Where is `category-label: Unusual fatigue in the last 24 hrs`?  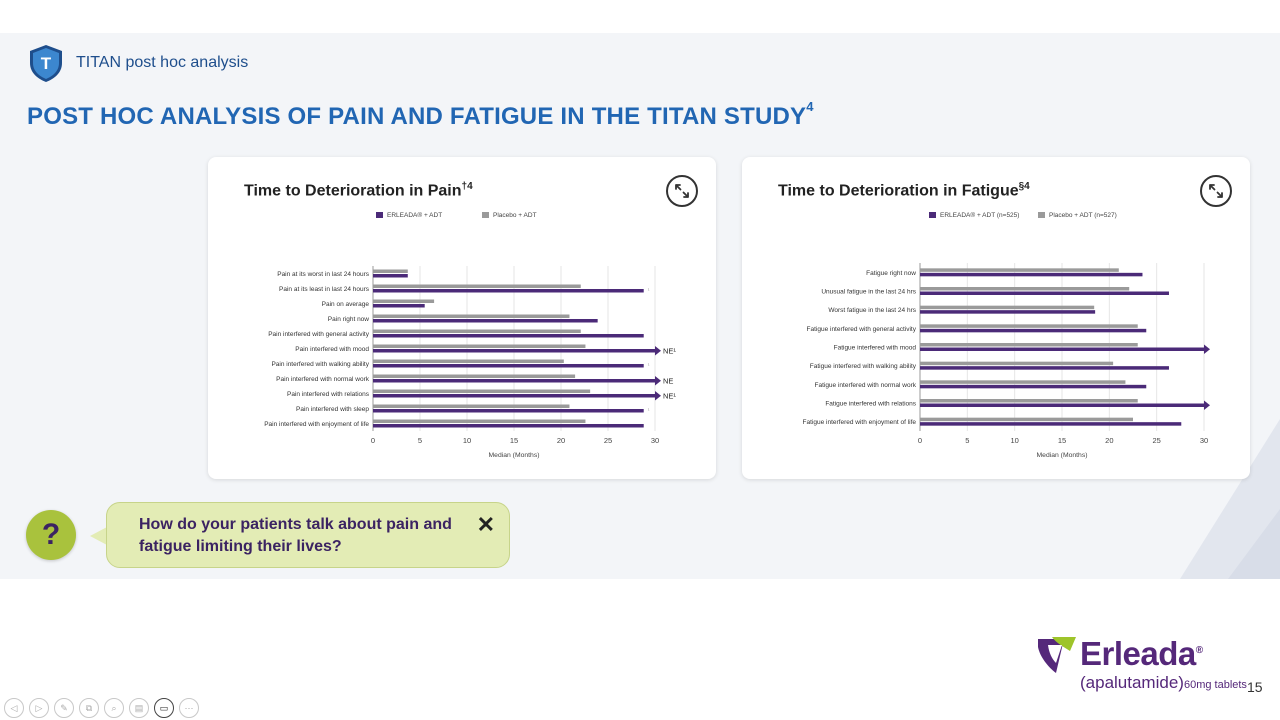
category-label: Unusual fatigue in the last 24 hrs is located at coordinates (868, 292).